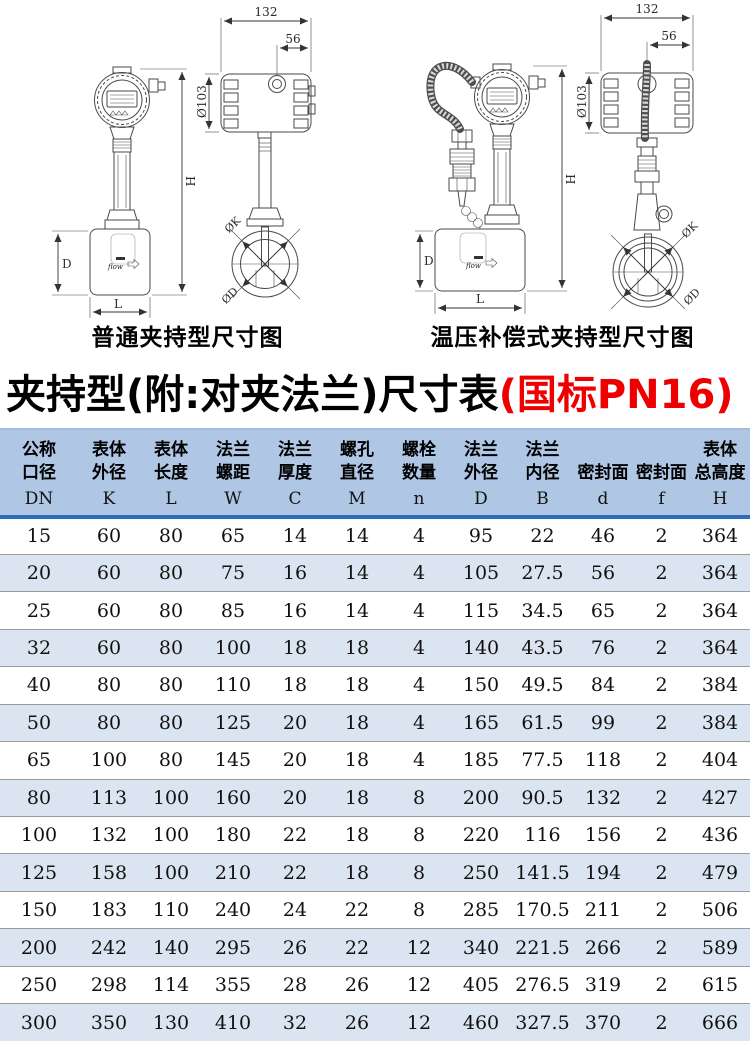 This screenshot has height=1046, width=750. What do you see at coordinates (109, 872) in the screenshot?
I see `table-cell: 158` at bounding box center [109, 872].